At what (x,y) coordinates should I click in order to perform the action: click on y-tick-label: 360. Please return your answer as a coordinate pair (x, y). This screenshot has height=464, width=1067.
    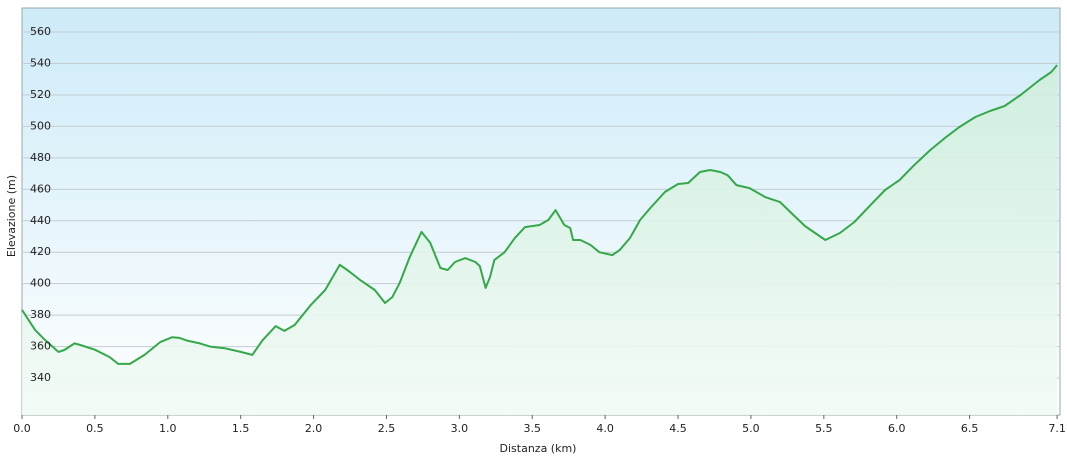
    Looking at the image, I should click on (40, 346).